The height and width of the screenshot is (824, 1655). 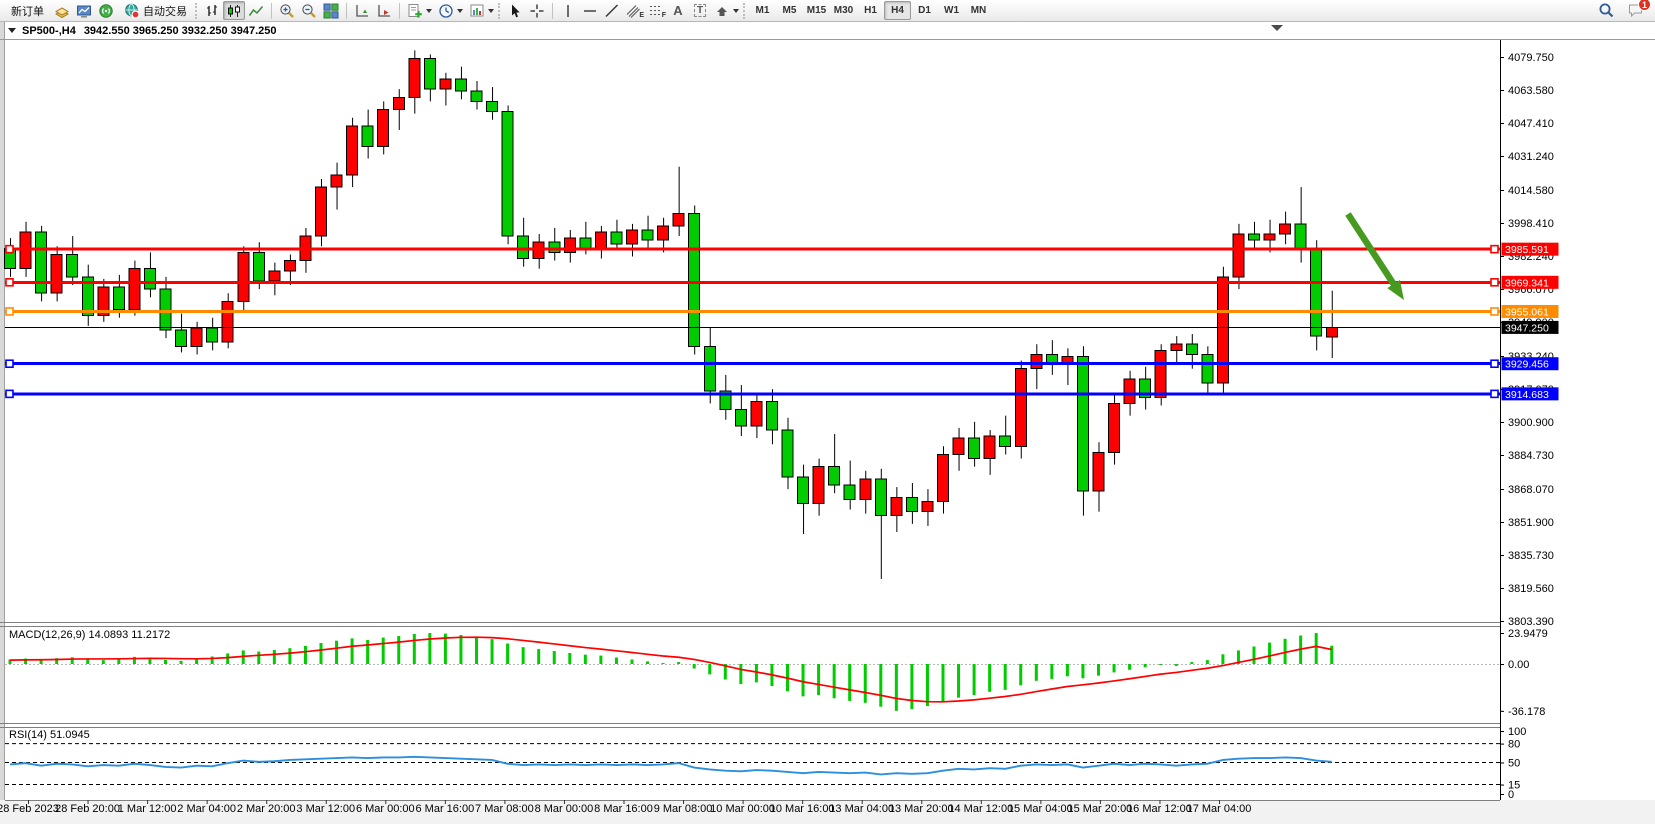 What do you see at coordinates (1644, 5) in the screenshot?
I see `notification-badge: 1` at bounding box center [1644, 5].